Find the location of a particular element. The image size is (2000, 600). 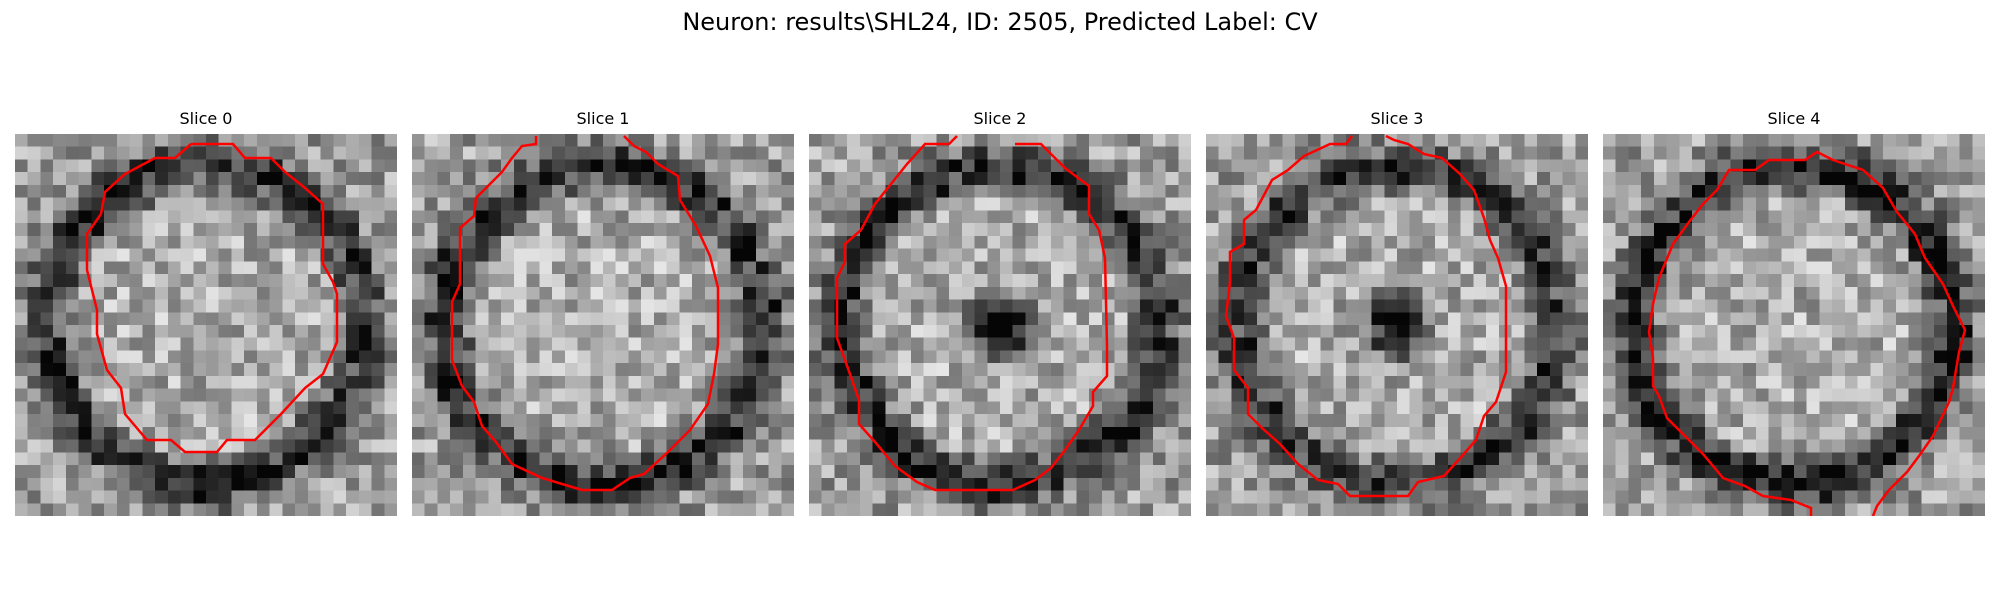

slice-panel-3: Slice 3 is located at coordinates (1397, 314).